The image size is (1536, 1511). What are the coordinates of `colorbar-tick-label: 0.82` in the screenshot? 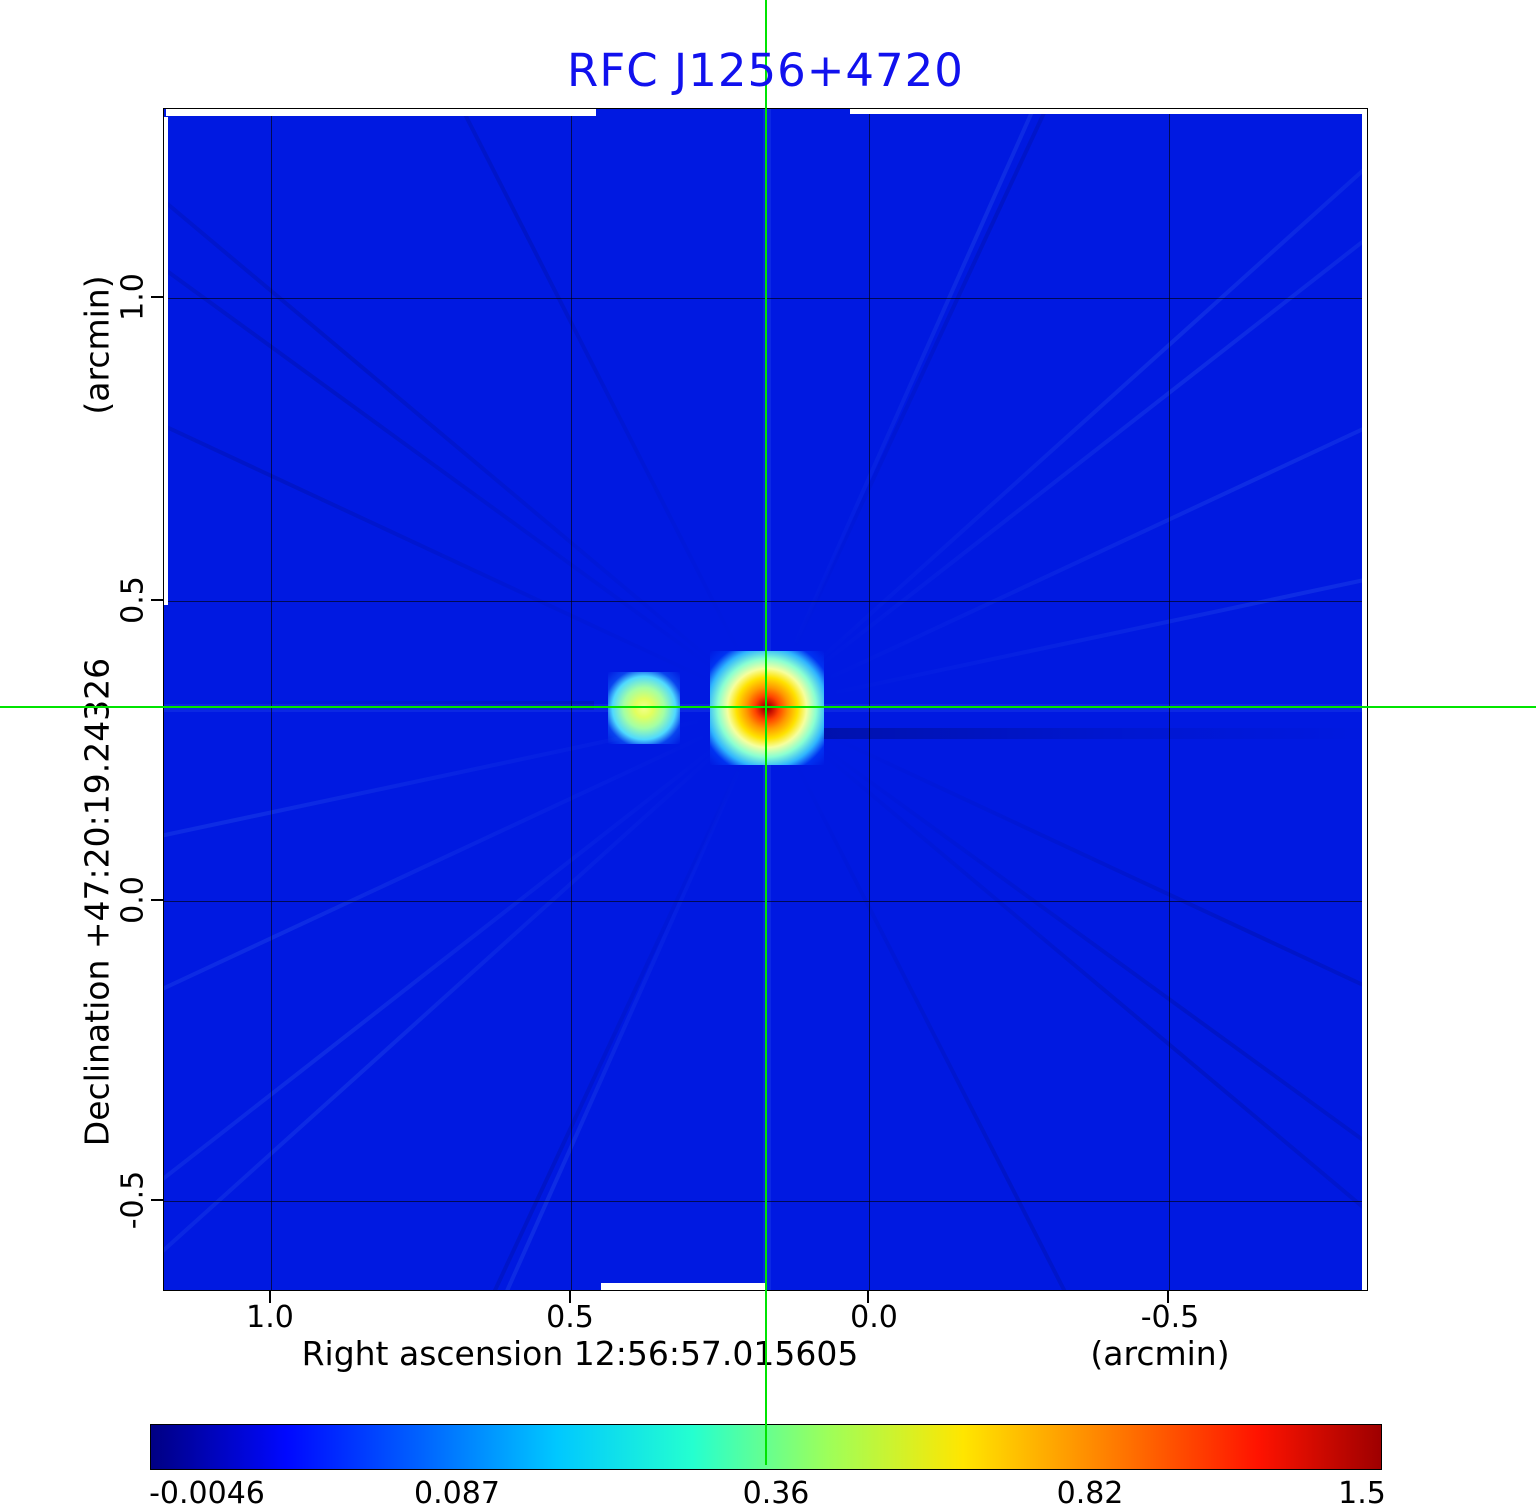 It's located at (1090, 1493).